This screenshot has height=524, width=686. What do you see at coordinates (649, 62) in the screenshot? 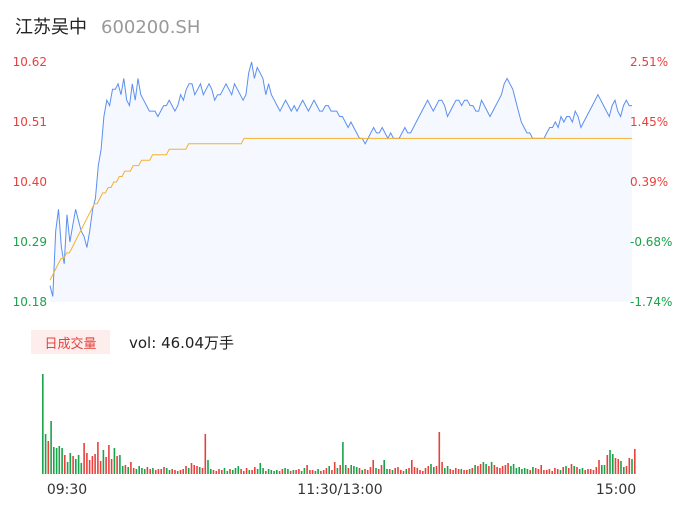
I see `y-right-tick-label: 2.51%` at bounding box center [649, 62].